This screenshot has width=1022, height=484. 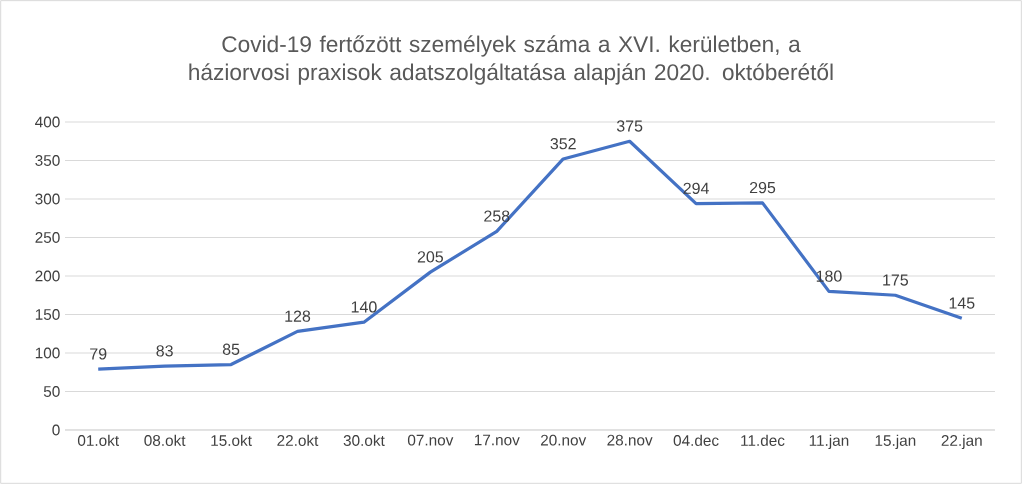 What do you see at coordinates (895, 441) in the screenshot?
I see `x-tick-label: 15.jan` at bounding box center [895, 441].